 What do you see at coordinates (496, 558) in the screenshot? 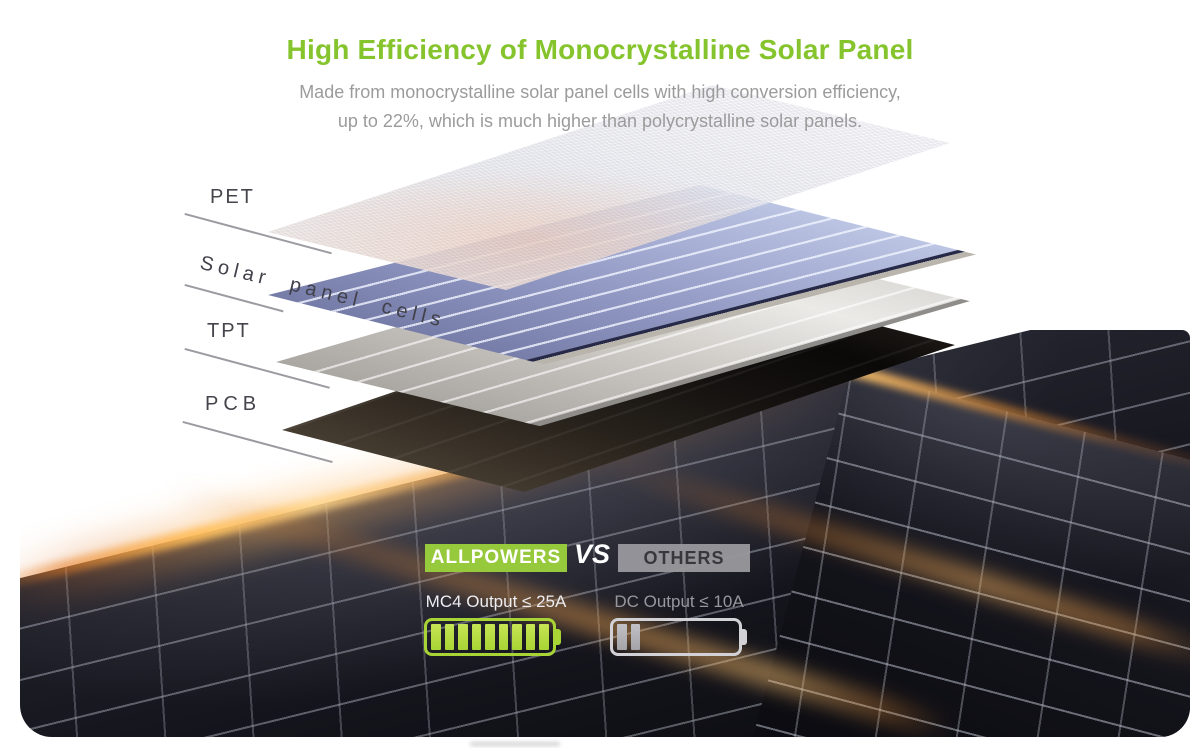
I see `allpowers-badge: ALLPOWERS` at bounding box center [496, 558].